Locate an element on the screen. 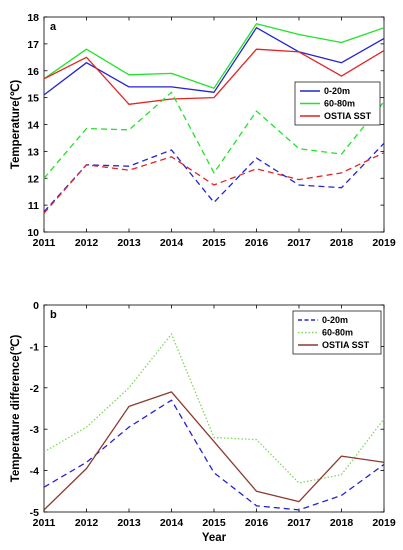 This screenshot has height=550, width=403. series-line-60-80m is located at coordinates (214, 56).